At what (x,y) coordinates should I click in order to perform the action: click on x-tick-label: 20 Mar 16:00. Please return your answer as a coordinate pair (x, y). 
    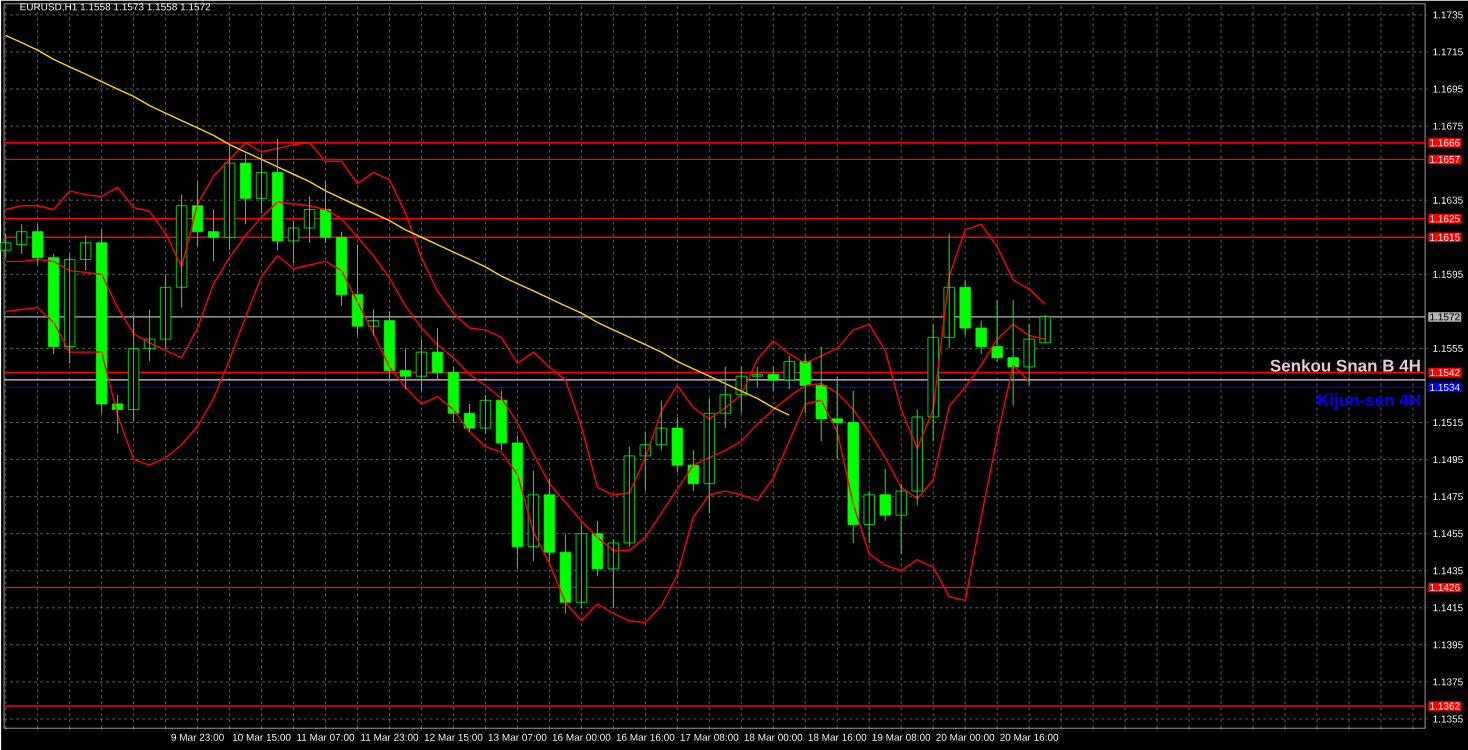
    Looking at the image, I should click on (1029, 737).